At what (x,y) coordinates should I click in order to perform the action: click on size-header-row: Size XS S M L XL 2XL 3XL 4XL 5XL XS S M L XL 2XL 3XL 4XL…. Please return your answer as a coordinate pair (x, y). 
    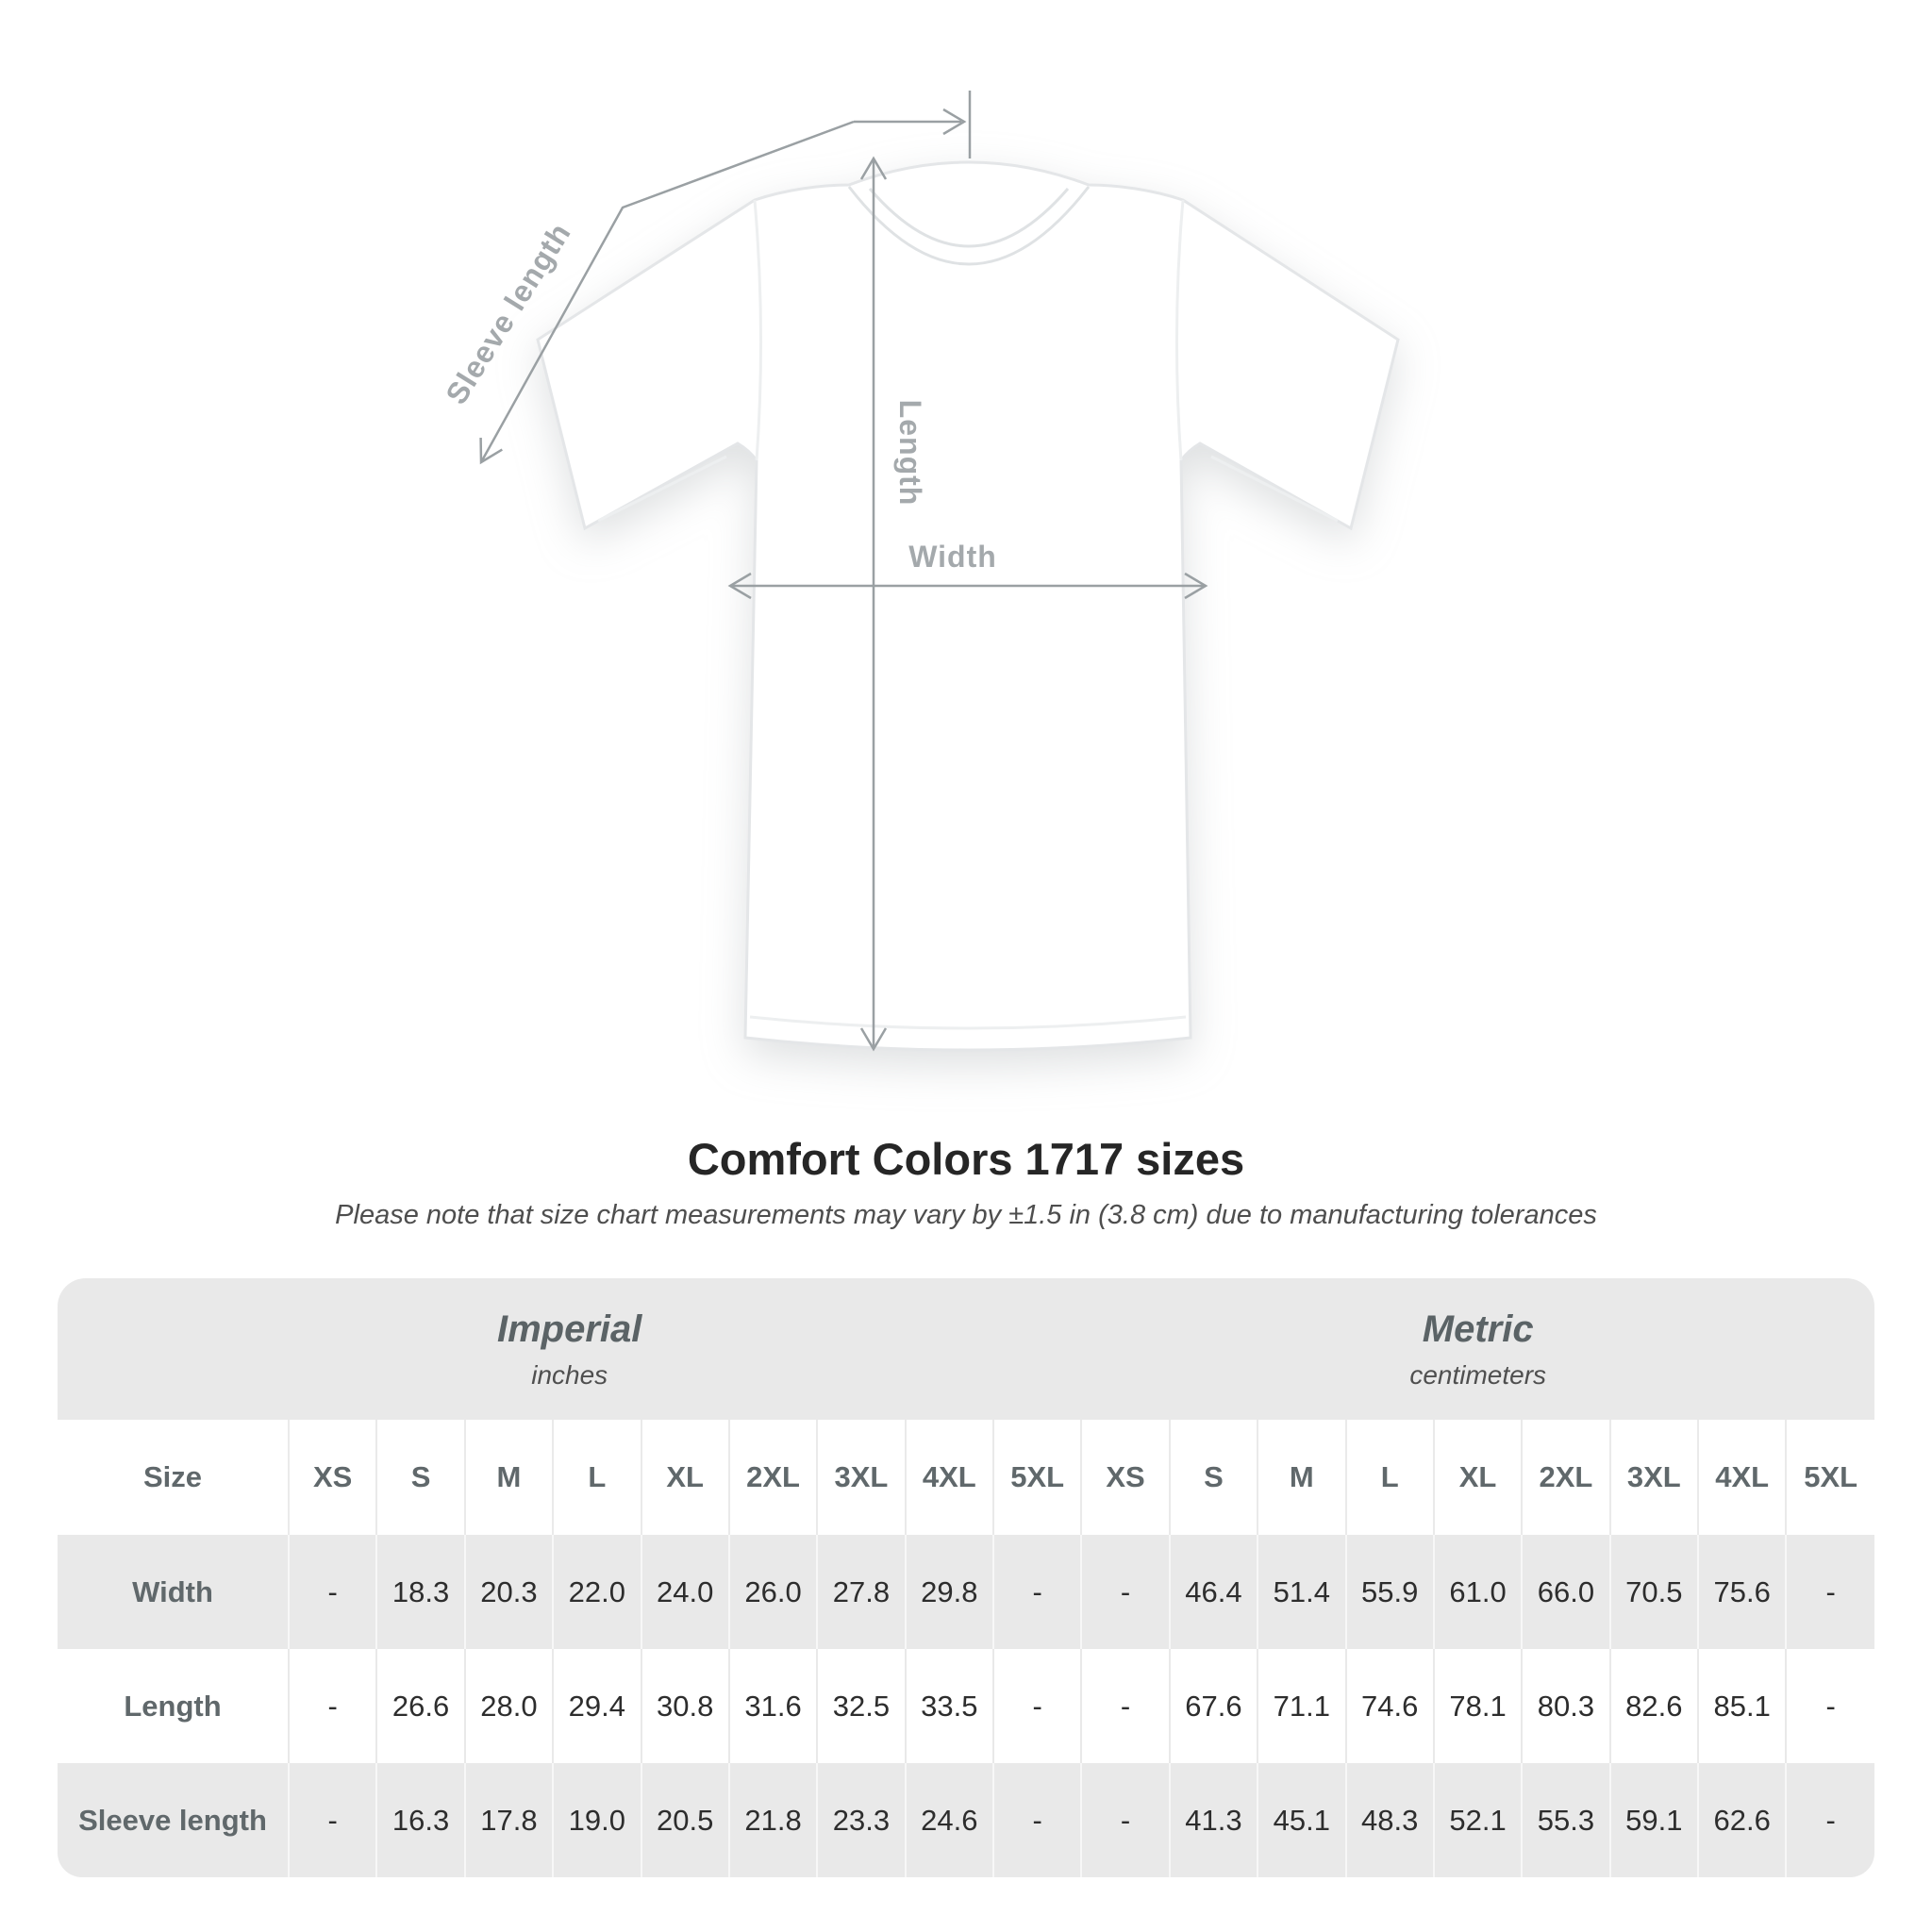
    Looking at the image, I should click on (966, 1478).